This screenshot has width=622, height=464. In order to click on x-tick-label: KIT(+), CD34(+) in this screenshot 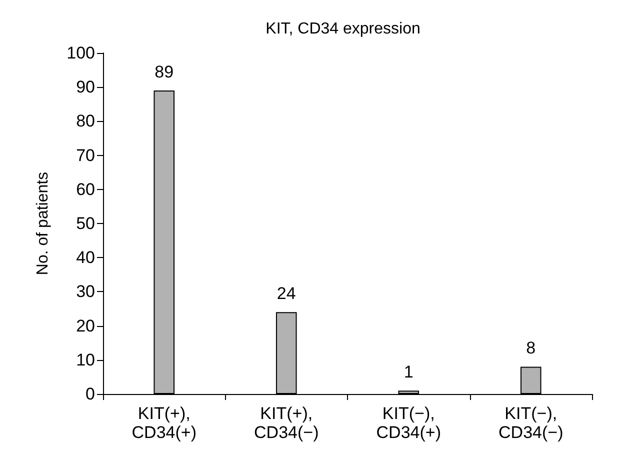, I will do `click(164, 423)`.